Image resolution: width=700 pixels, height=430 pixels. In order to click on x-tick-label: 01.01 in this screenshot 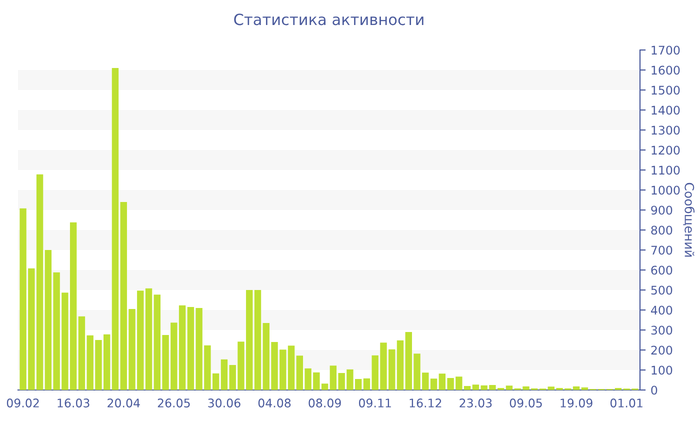, I will do `click(626, 403)`.